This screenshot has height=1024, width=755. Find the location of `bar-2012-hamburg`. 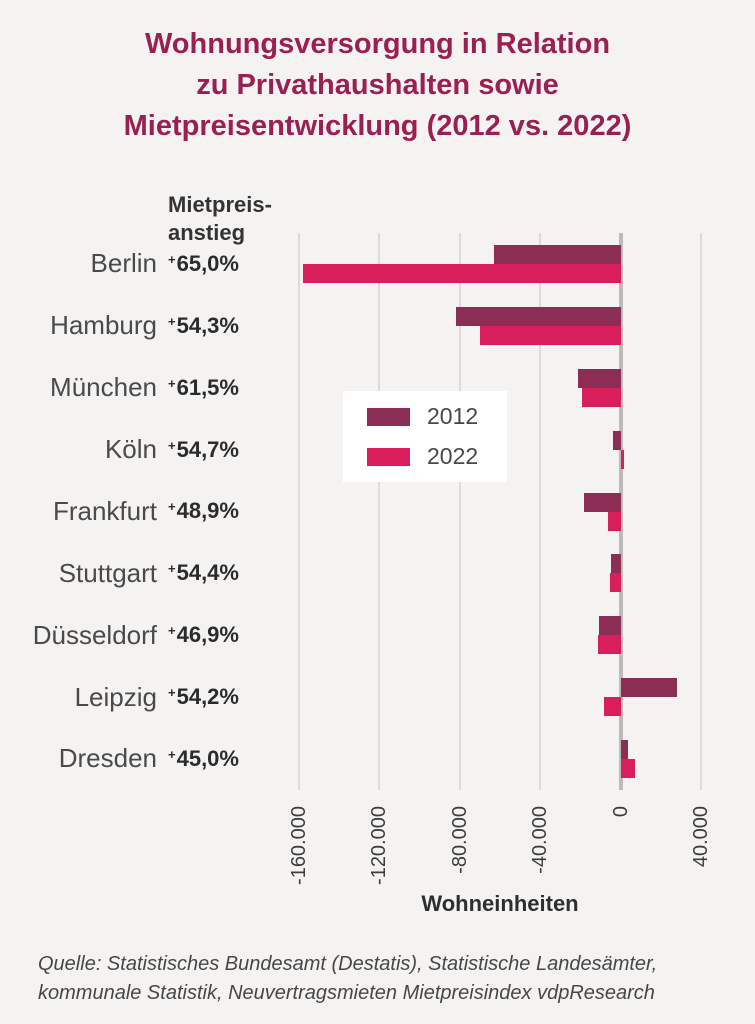

bar-2012-hamburg is located at coordinates (538, 316).